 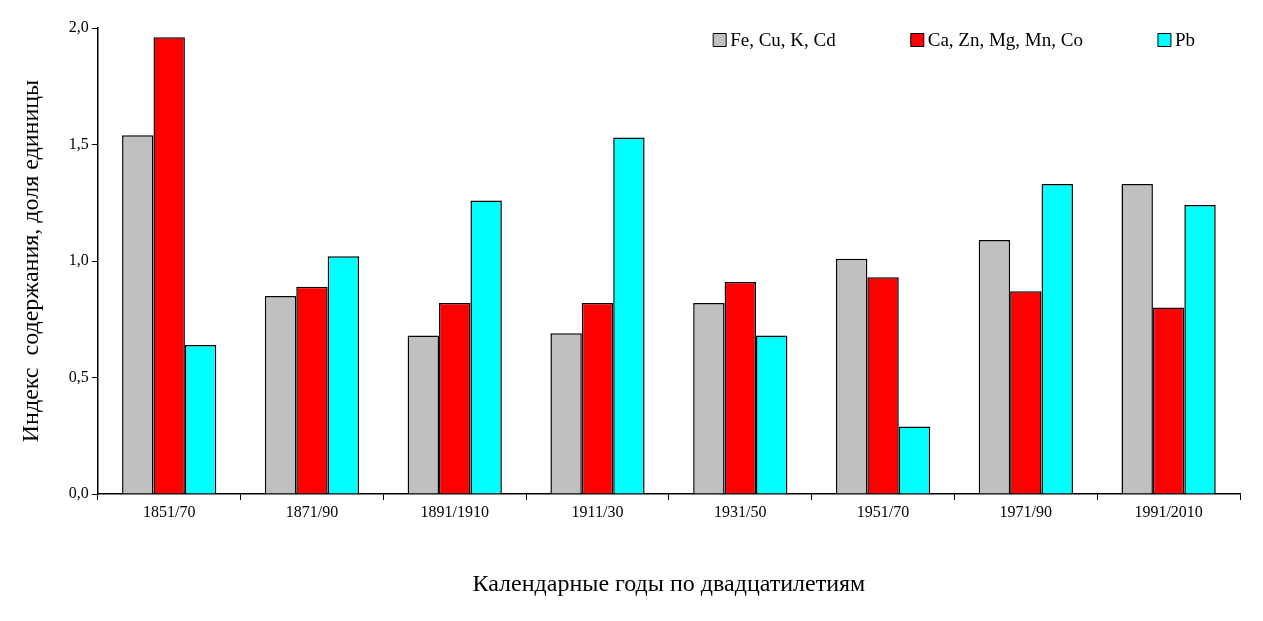 What do you see at coordinates (312, 511) in the screenshot?
I see `x-tick-label: 1871/90` at bounding box center [312, 511].